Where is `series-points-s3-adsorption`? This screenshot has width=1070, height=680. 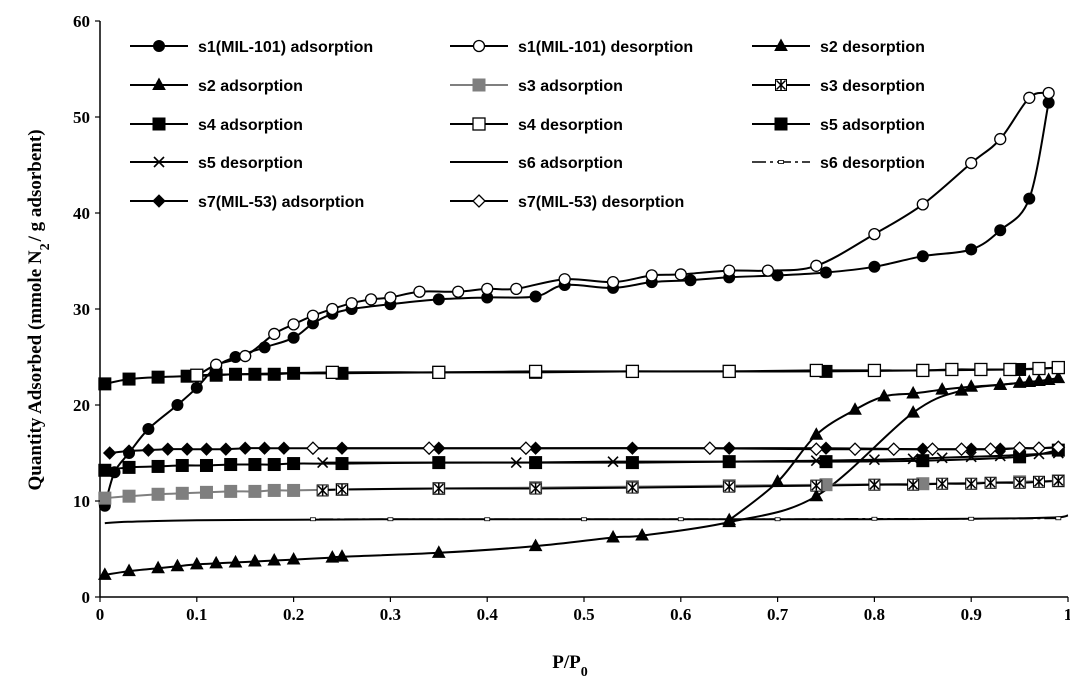 series-points-s3-adsorption is located at coordinates (581, 489).